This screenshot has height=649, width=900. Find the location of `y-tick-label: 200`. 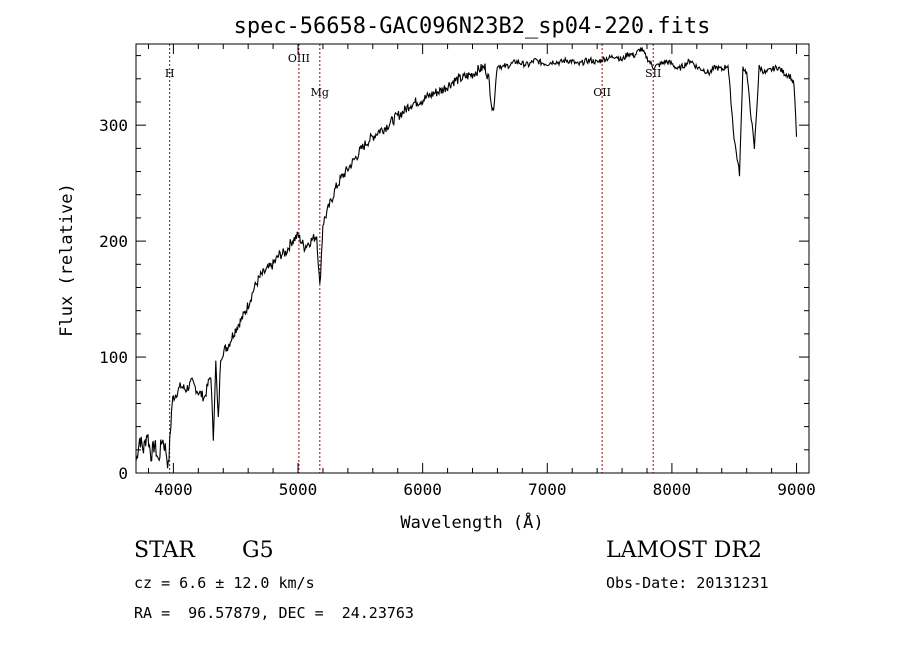

y-tick-label: 200 is located at coordinates (113, 241).